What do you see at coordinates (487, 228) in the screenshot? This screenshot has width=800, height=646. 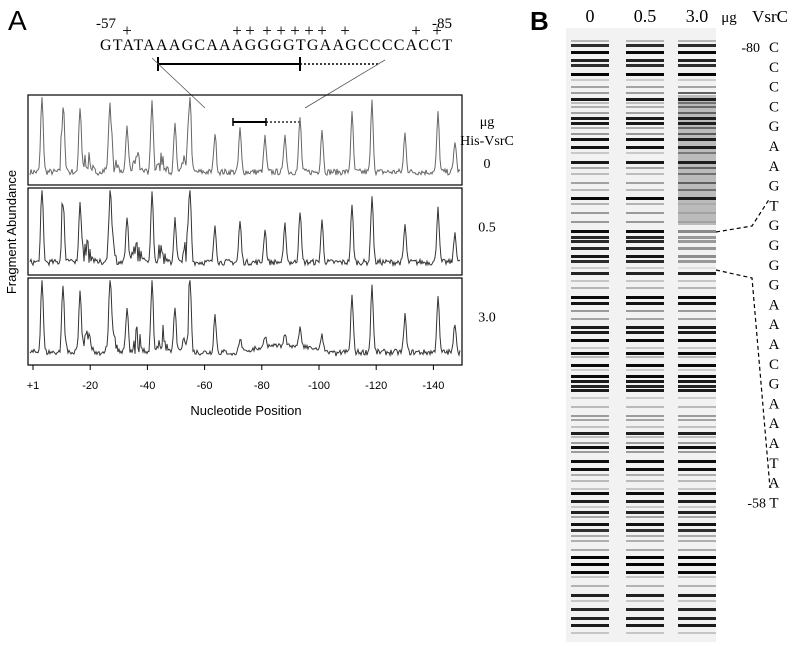 I see `dose-label: 0.5` at bounding box center [487, 228].